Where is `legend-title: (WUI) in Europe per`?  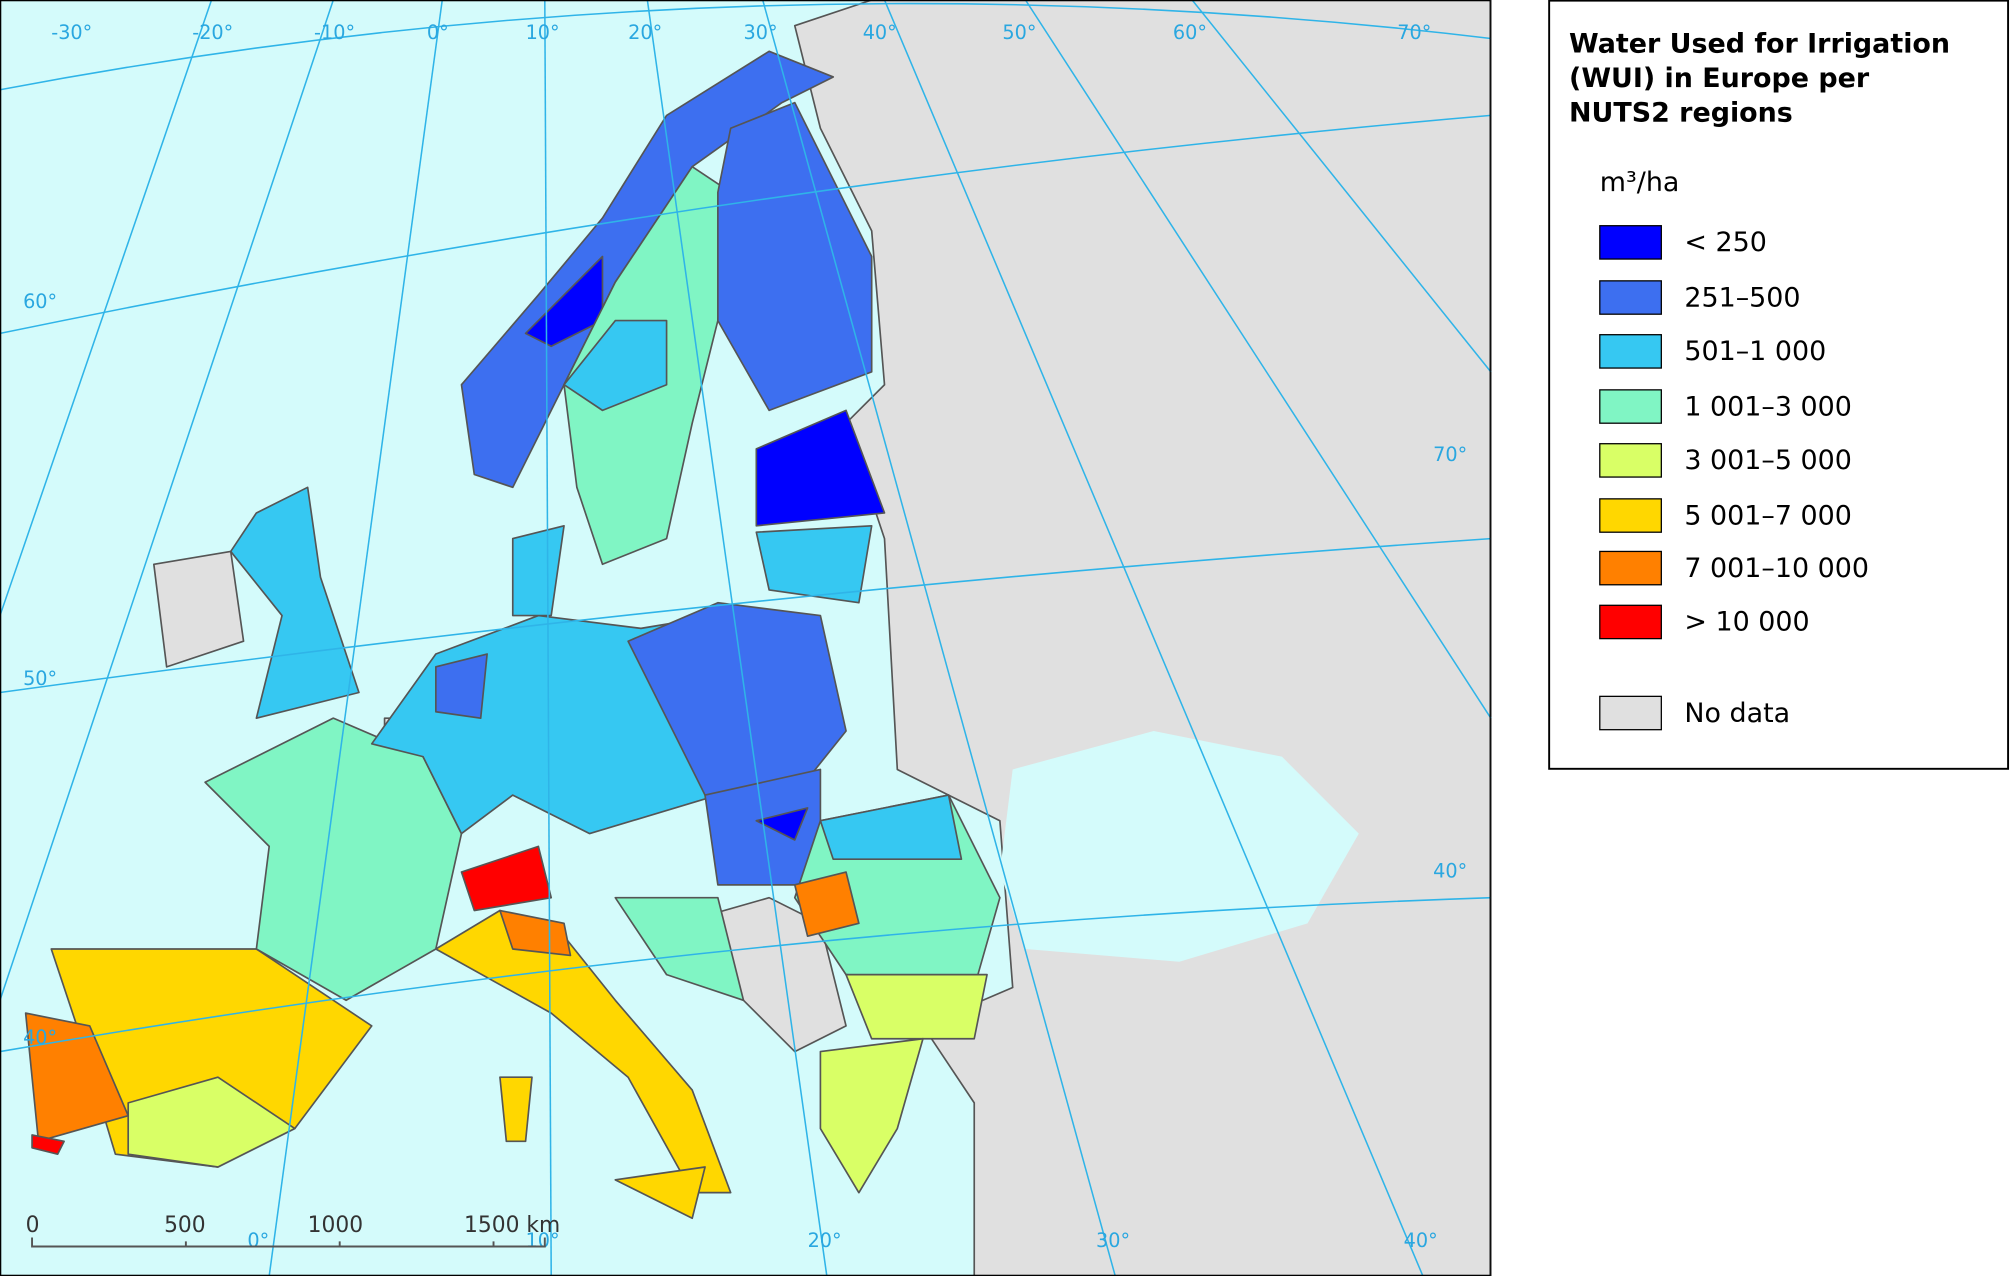 legend-title: (WUI) in Europe per is located at coordinates (1719, 78).